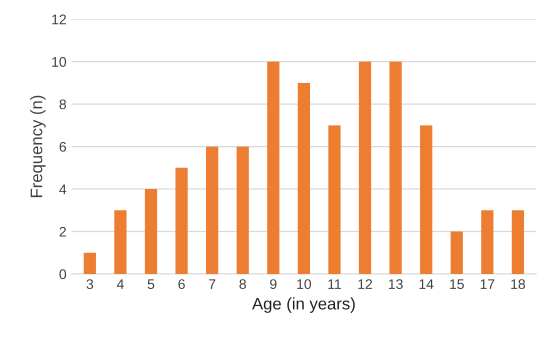 Image resolution: width=550 pixels, height=349 pixels. What do you see at coordinates (38, 147) in the screenshot?
I see `y-axis-title: Frequency (n)` at bounding box center [38, 147].